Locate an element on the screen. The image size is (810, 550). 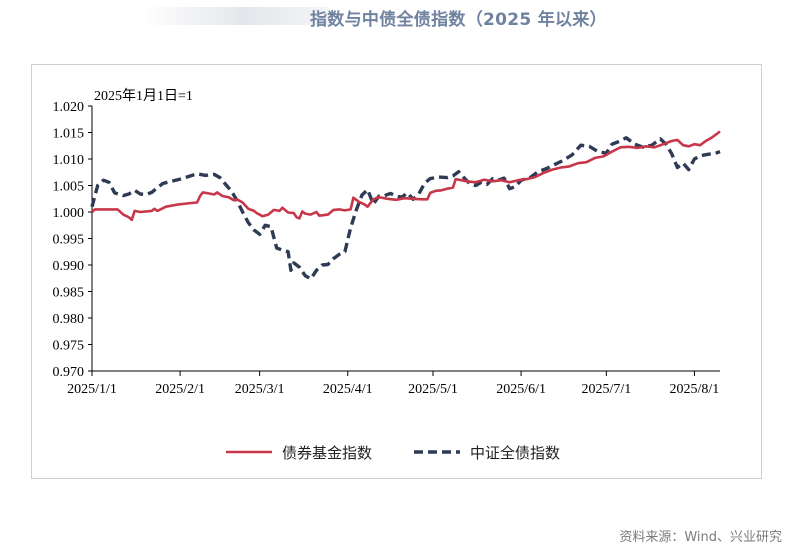
y-tick-label: 0.985 is located at coordinates (69, 293).